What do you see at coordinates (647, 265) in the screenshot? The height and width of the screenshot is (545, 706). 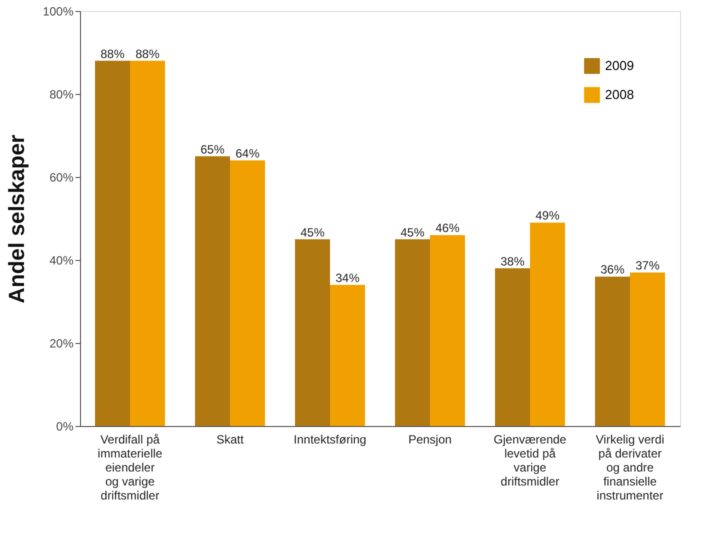 I see `text: 37%` at bounding box center [647, 265].